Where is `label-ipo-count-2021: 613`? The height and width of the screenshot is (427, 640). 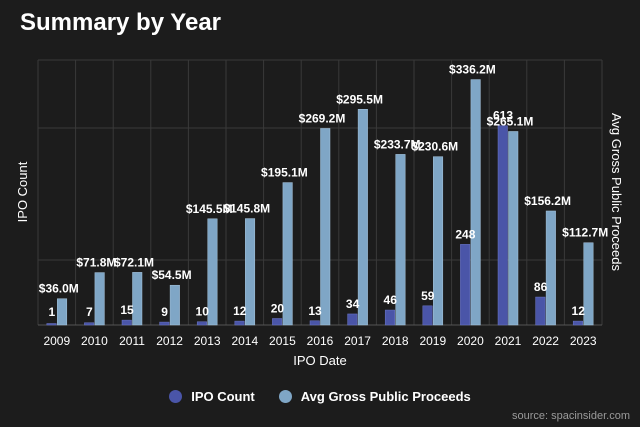 label-ipo-count-2021: 613 is located at coordinates (503, 116).